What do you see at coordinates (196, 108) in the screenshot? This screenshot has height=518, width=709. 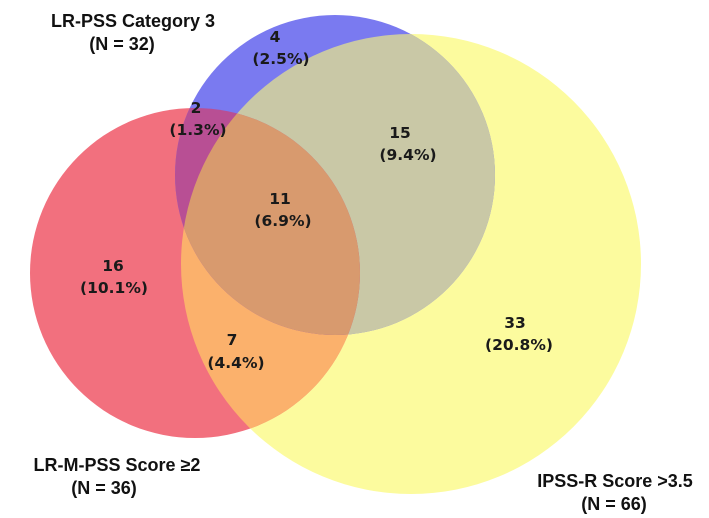 I see `region-lr-pss-lr-m-pss-count: 2` at bounding box center [196, 108].